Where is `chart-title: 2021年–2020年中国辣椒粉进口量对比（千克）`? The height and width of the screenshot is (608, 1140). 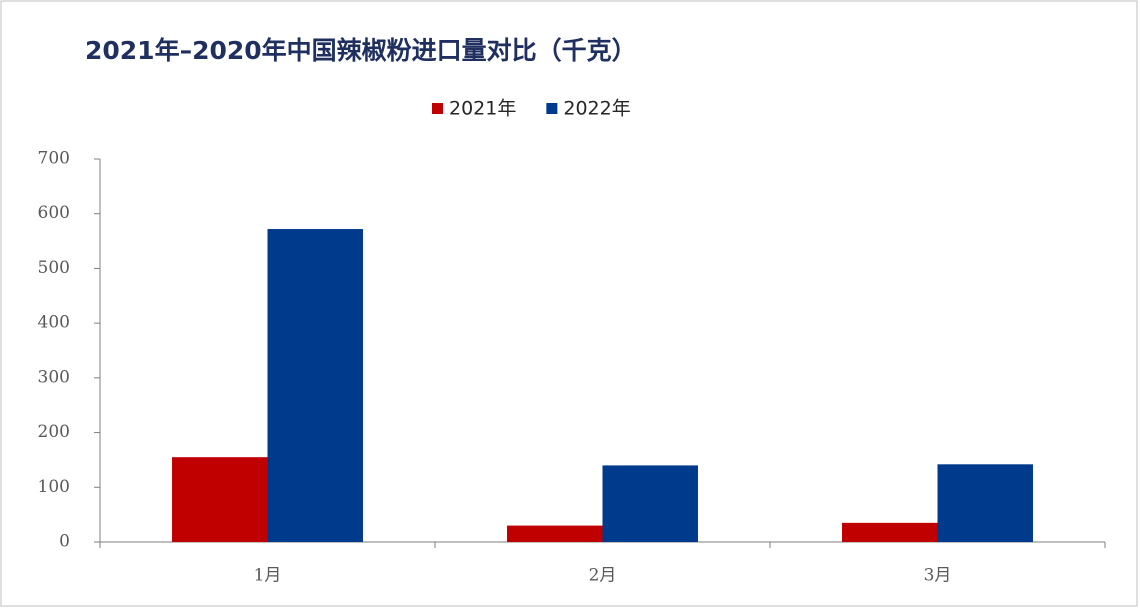
chart-title: 2021年–2020年中国辣椒粉进口量对比（千克） is located at coordinates (361, 50).